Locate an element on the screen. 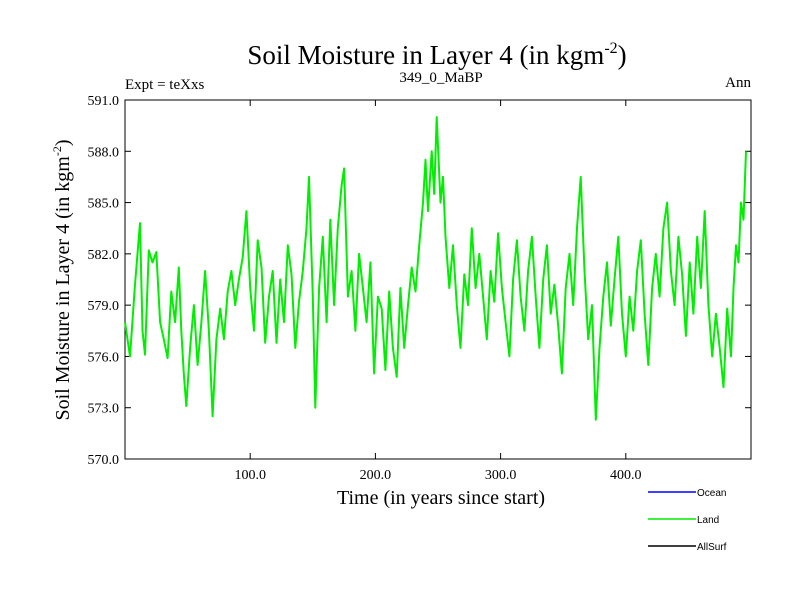  legend-label-ocean: Ocean is located at coordinates (711, 493).